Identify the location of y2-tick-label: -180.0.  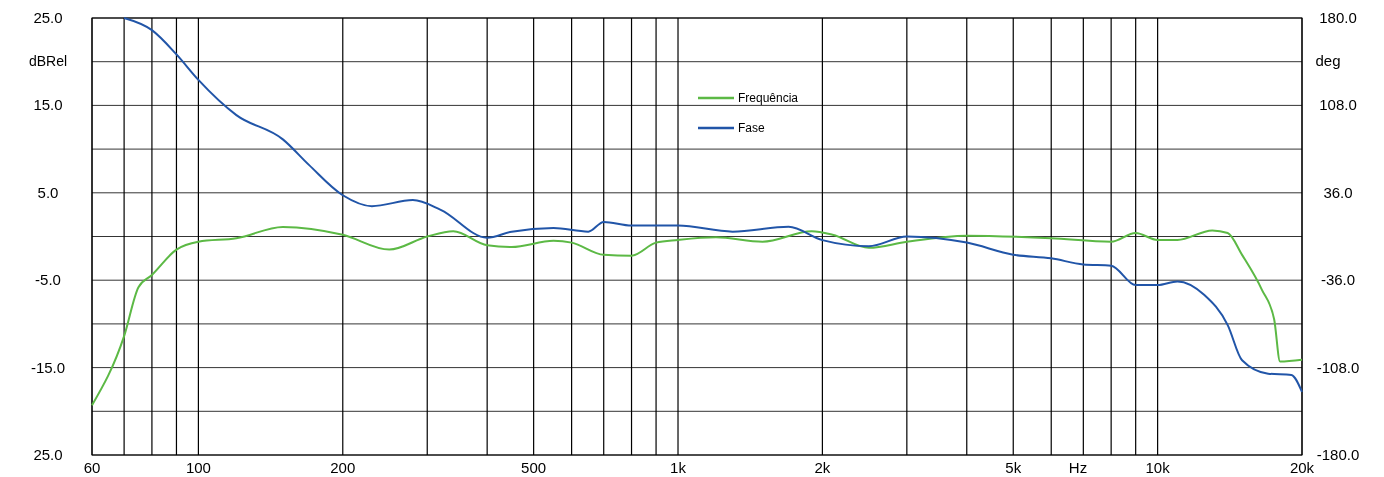
(1338, 454).